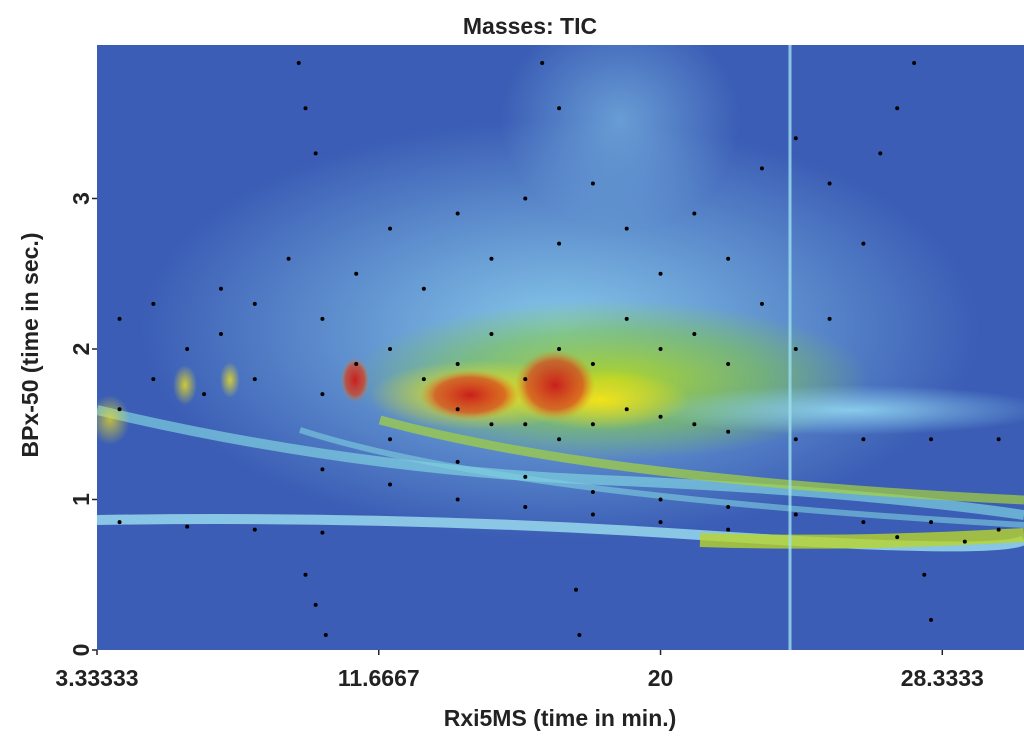 This screenshot has height=737, width=1024. I want to click on x-tick-label: 11.6667, so click(379, 678).